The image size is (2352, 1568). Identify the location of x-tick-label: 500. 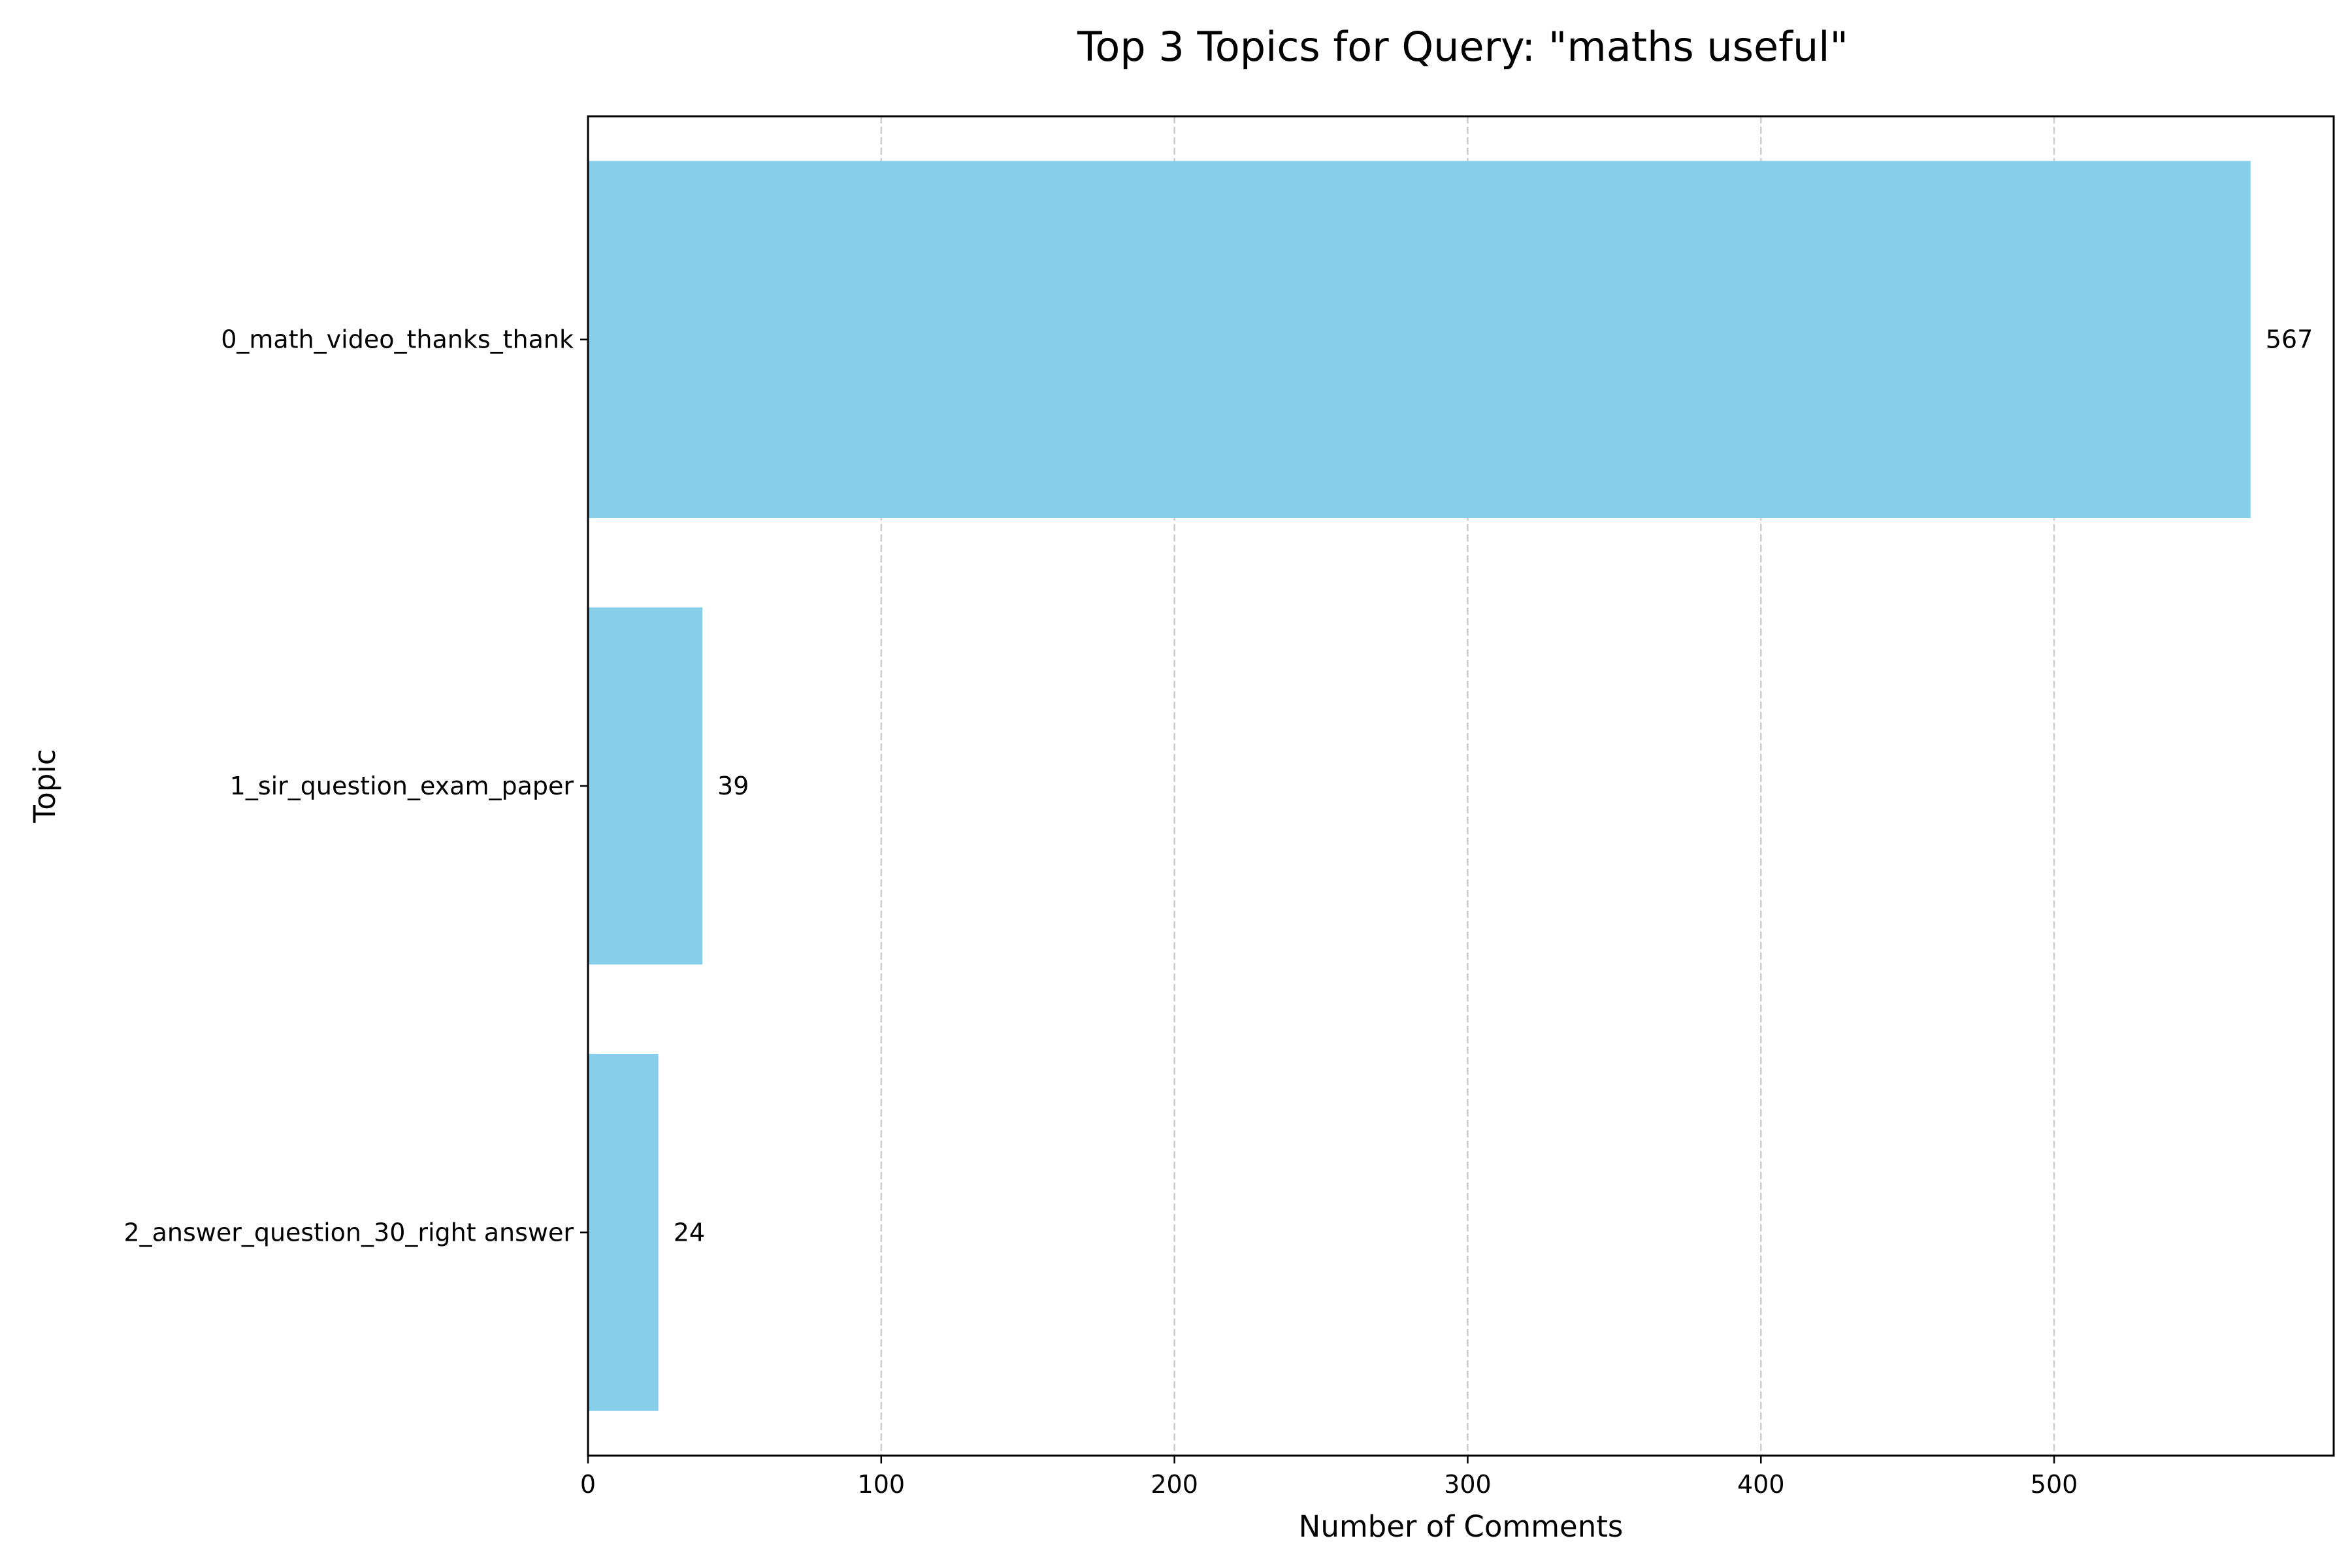
(2054, 1484).